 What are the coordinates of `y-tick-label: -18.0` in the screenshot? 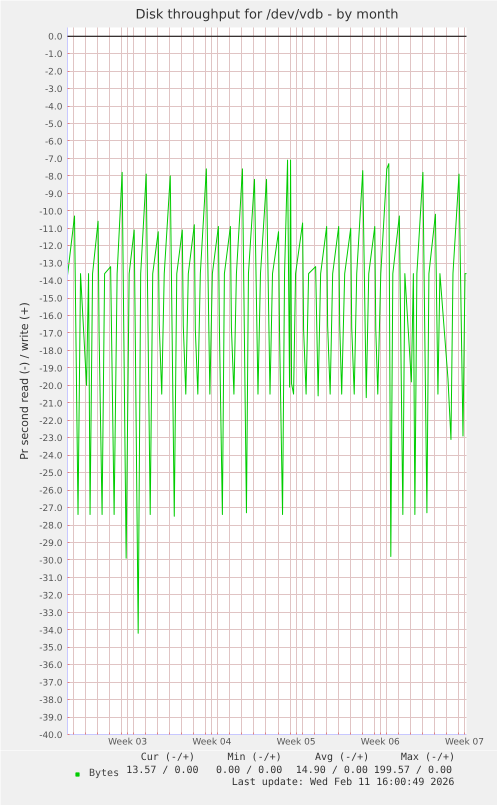 It's located at (51, 351).